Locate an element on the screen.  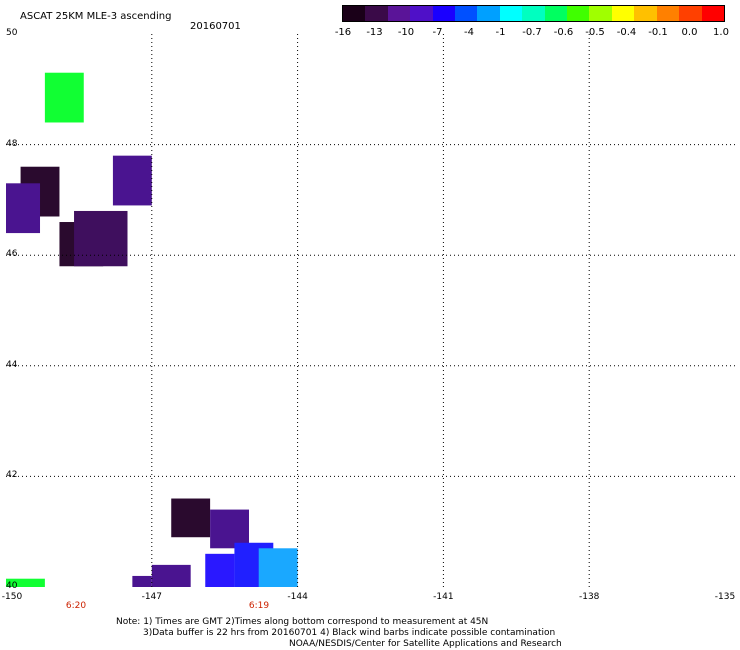
color-scale-label: -13 is located at coordinates (374, 32).